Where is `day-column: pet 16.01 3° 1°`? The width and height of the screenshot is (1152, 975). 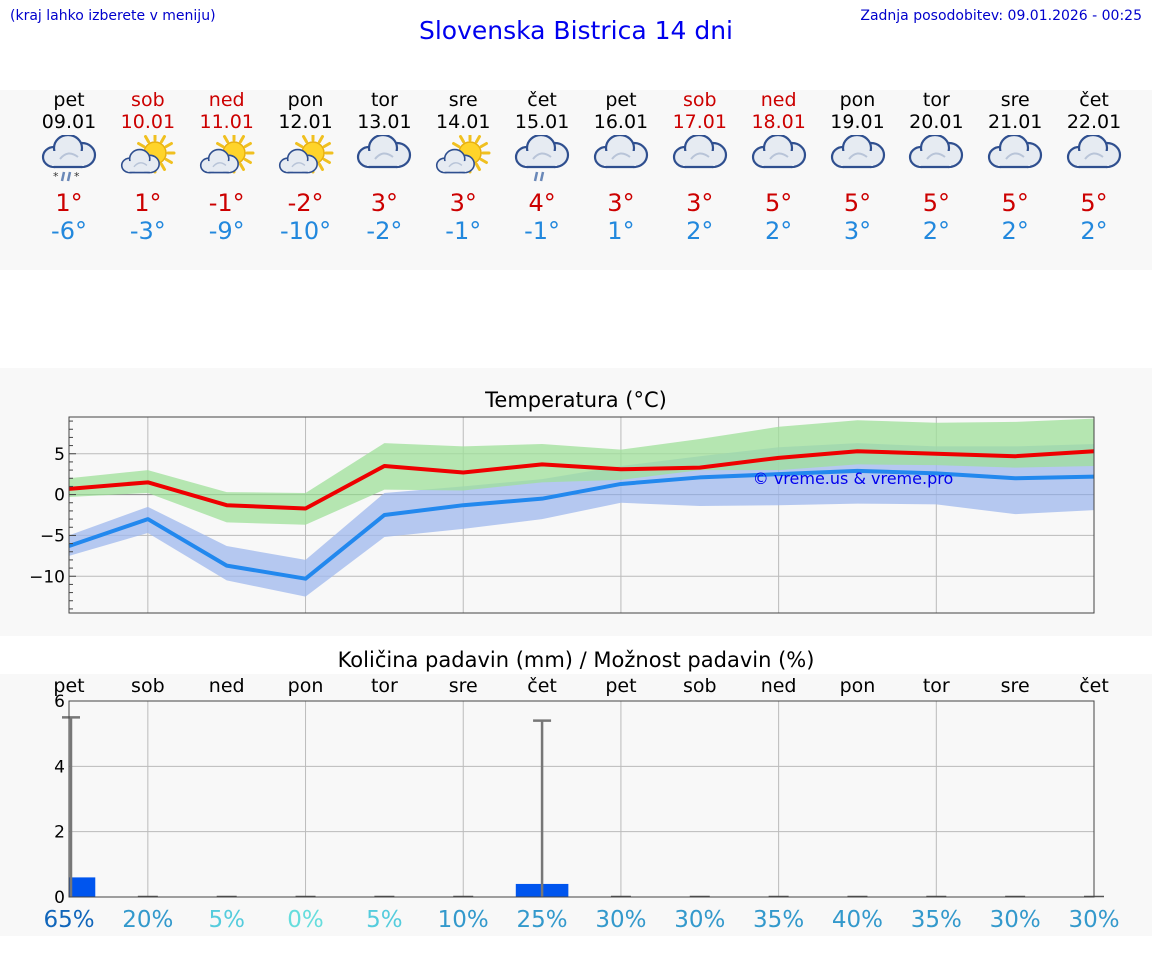
day-column: pet 16.01 3° 1° is located at coordinates (621, 167).